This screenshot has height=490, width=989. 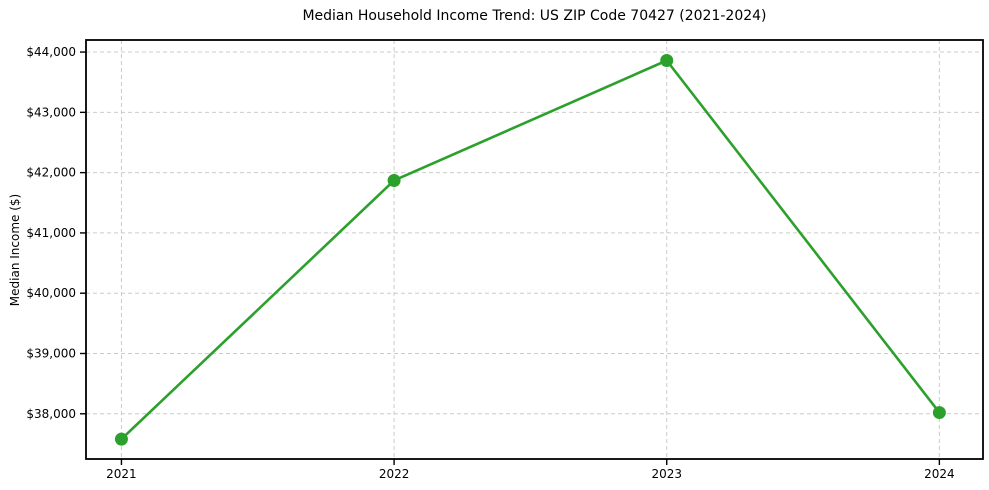 What do you see at coordinates (666, 474) in the screenshot?
I see `x-tick-label: 2023` at bounding box center [666, 474].